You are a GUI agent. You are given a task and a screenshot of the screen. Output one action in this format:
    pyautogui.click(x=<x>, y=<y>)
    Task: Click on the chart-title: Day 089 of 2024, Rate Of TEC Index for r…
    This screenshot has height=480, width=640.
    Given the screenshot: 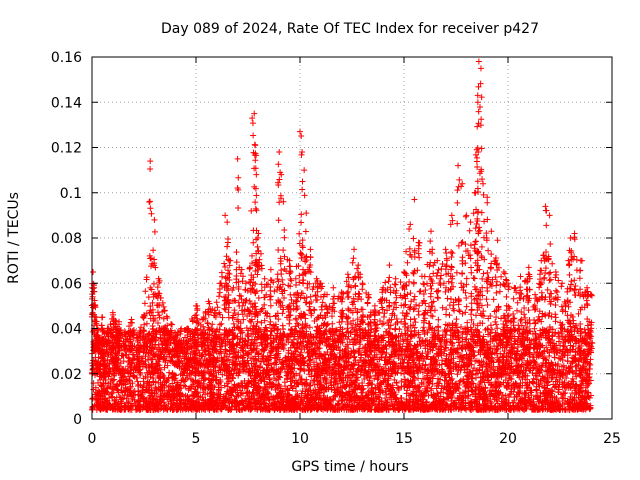 What is the action you would take?
    pyautogui.click(x=350, y=29)
    